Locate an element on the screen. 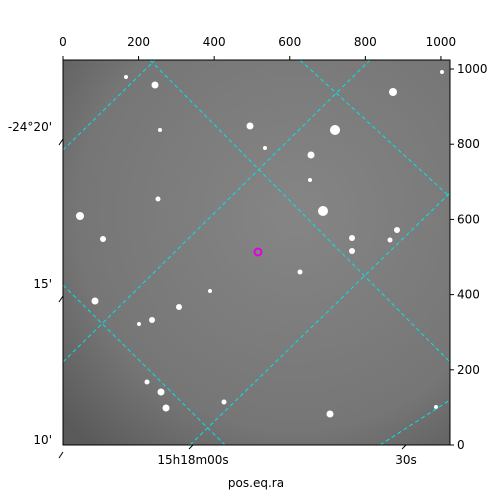 Image resolution: width=500 pixels, height=504 pixels. dec-tick-label: -24°20' is located at coordinates (30, 127).